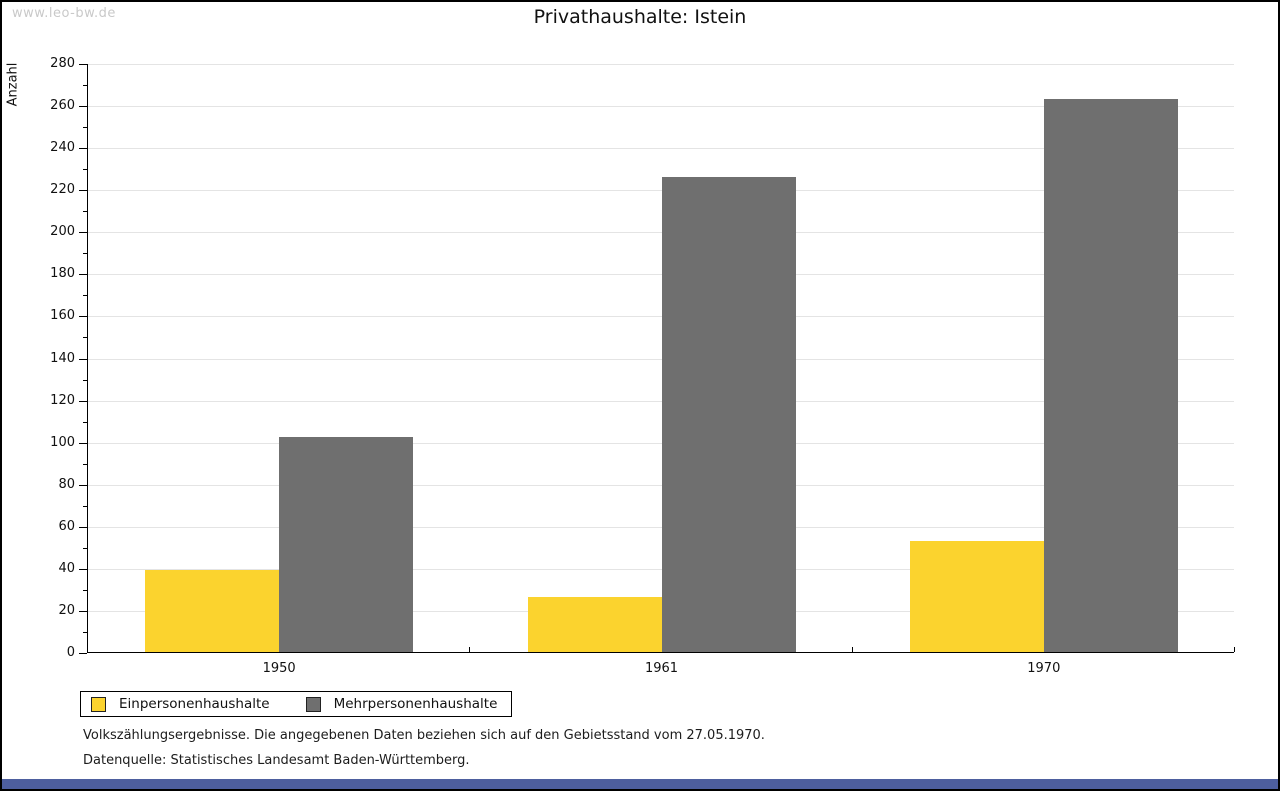 The height and width of the screenshot is (791, 1280). Describe the element at coordinates (62, 400) in the screenshot. I see `y-tick-label-120: 120` at that location.